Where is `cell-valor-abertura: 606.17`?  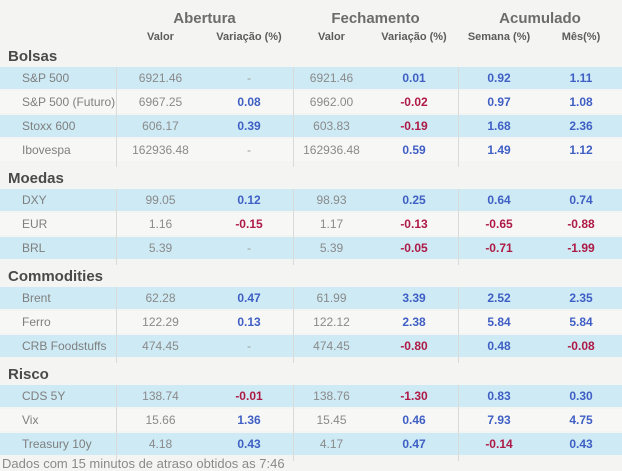 cell-valor-abertura: 606.17 is located at coordinates (160, 126).